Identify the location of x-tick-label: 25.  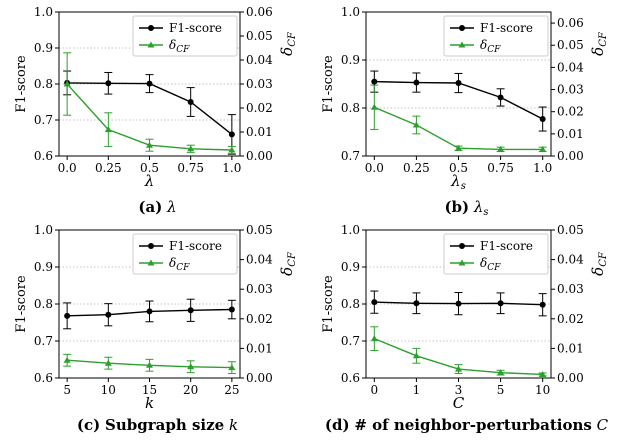
(231, 390).